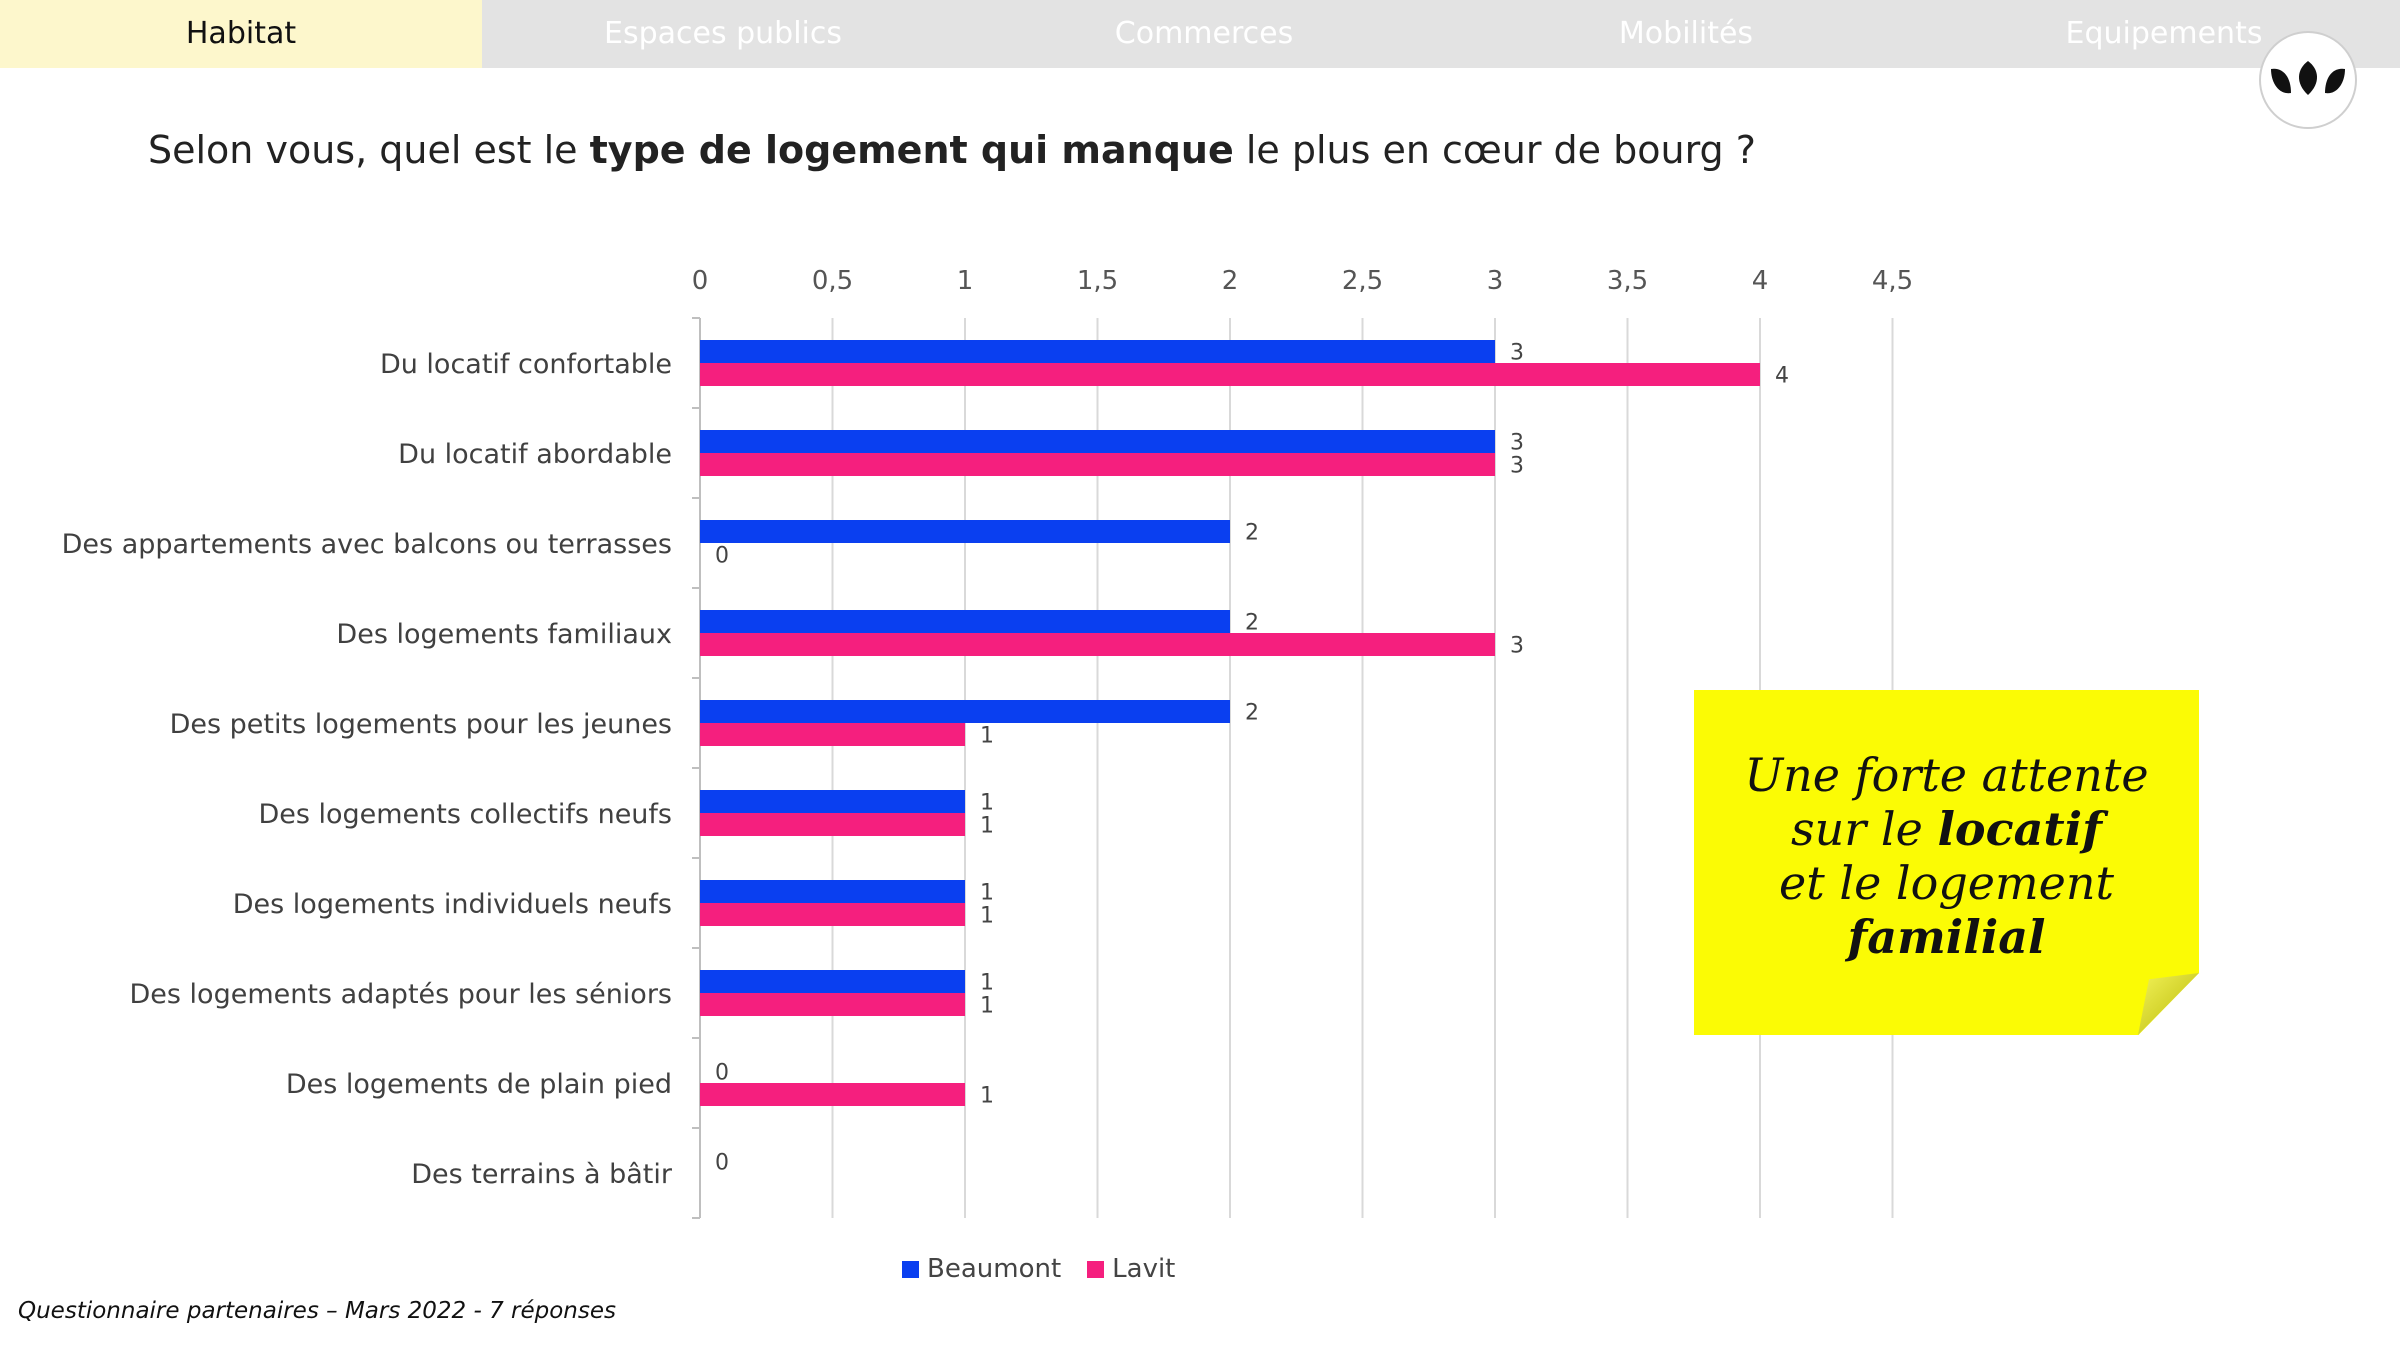 This screenshot has height=1350, width=2400. What do you see at coordinates (1892, 281) in the screenshot?
I see `x-tick-label: 4,5` at bounding box center [1892, 281].